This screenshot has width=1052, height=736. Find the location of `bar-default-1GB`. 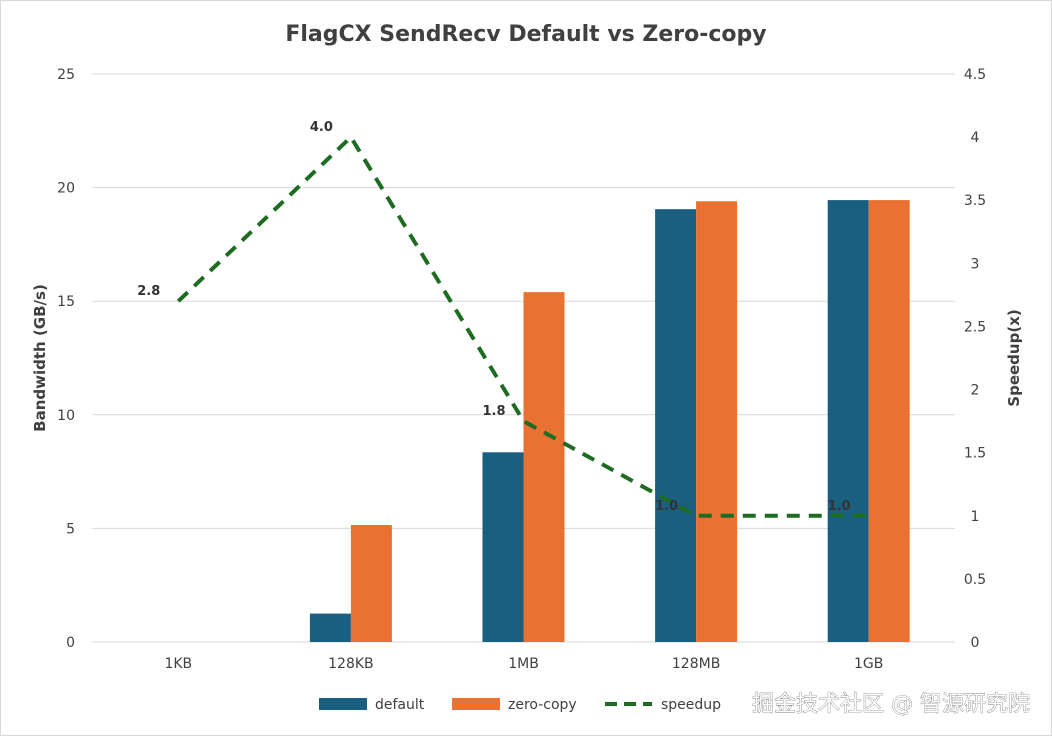

bar-default-1GB is located at coordinates (848, 421).